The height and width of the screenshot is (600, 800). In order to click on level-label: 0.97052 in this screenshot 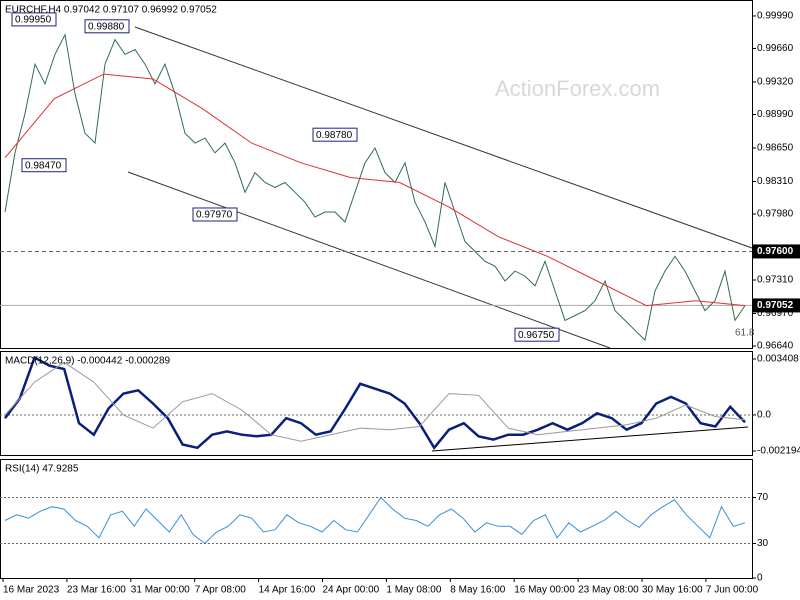, I will do `click(775, 305)`.